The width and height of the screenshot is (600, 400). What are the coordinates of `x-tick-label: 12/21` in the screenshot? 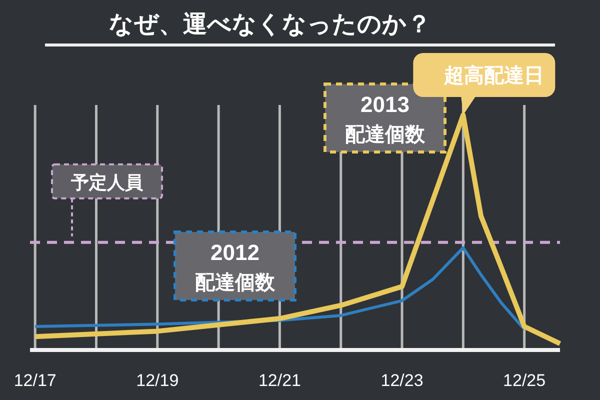 It's located at (279, 380).